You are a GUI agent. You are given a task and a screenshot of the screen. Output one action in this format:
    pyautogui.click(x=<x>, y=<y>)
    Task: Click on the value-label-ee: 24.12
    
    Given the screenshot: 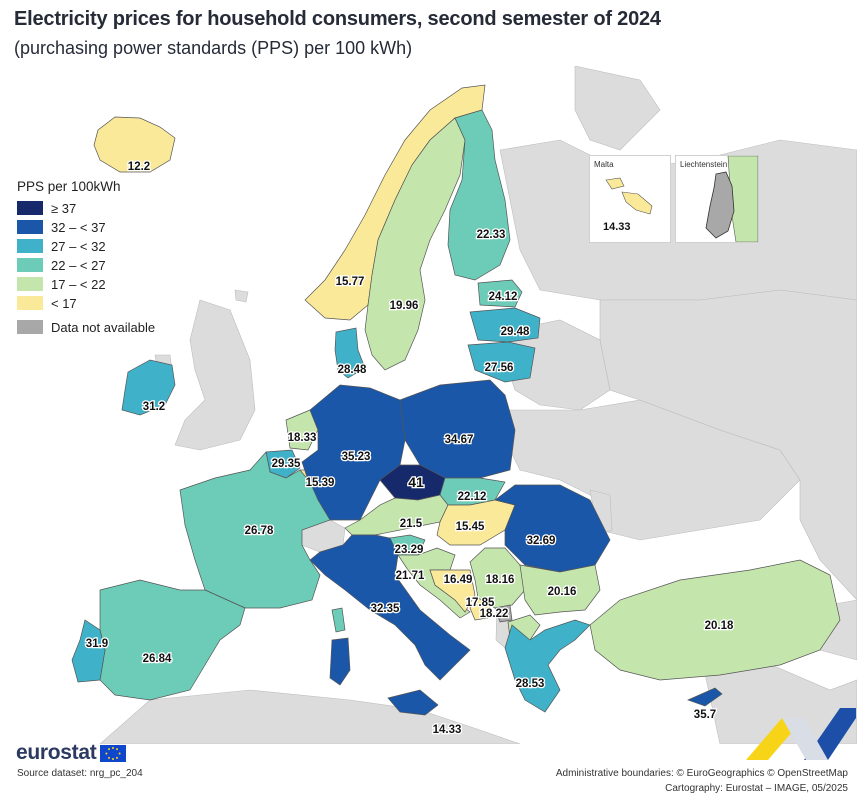 What is the action you would take?
    pyautogui.click(x=503, y=297)
    